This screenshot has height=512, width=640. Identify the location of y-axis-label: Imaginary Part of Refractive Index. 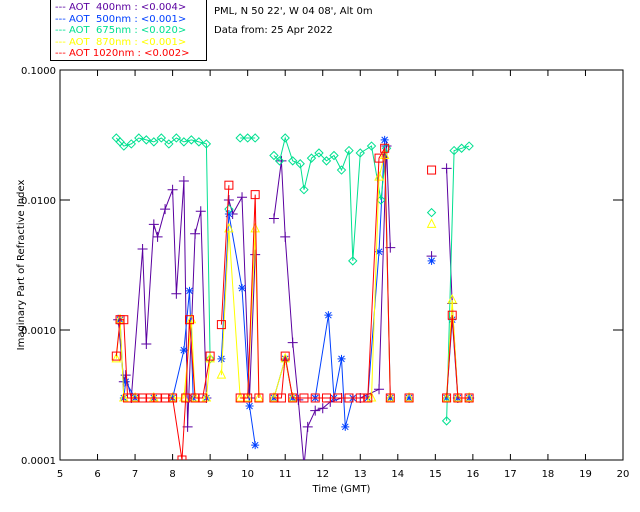
(21, 265).